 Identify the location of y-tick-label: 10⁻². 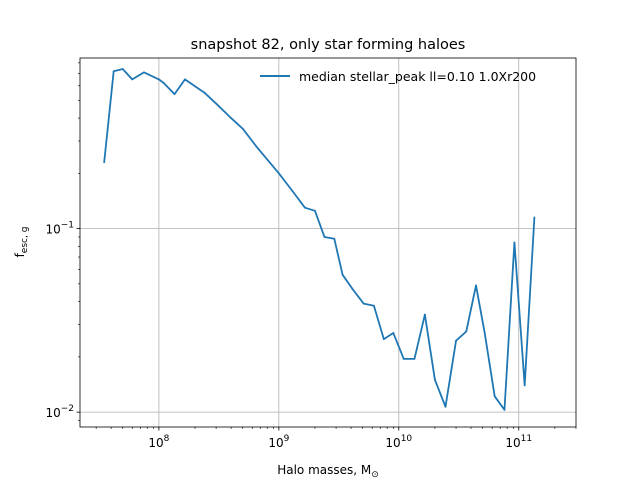
(59, 412).